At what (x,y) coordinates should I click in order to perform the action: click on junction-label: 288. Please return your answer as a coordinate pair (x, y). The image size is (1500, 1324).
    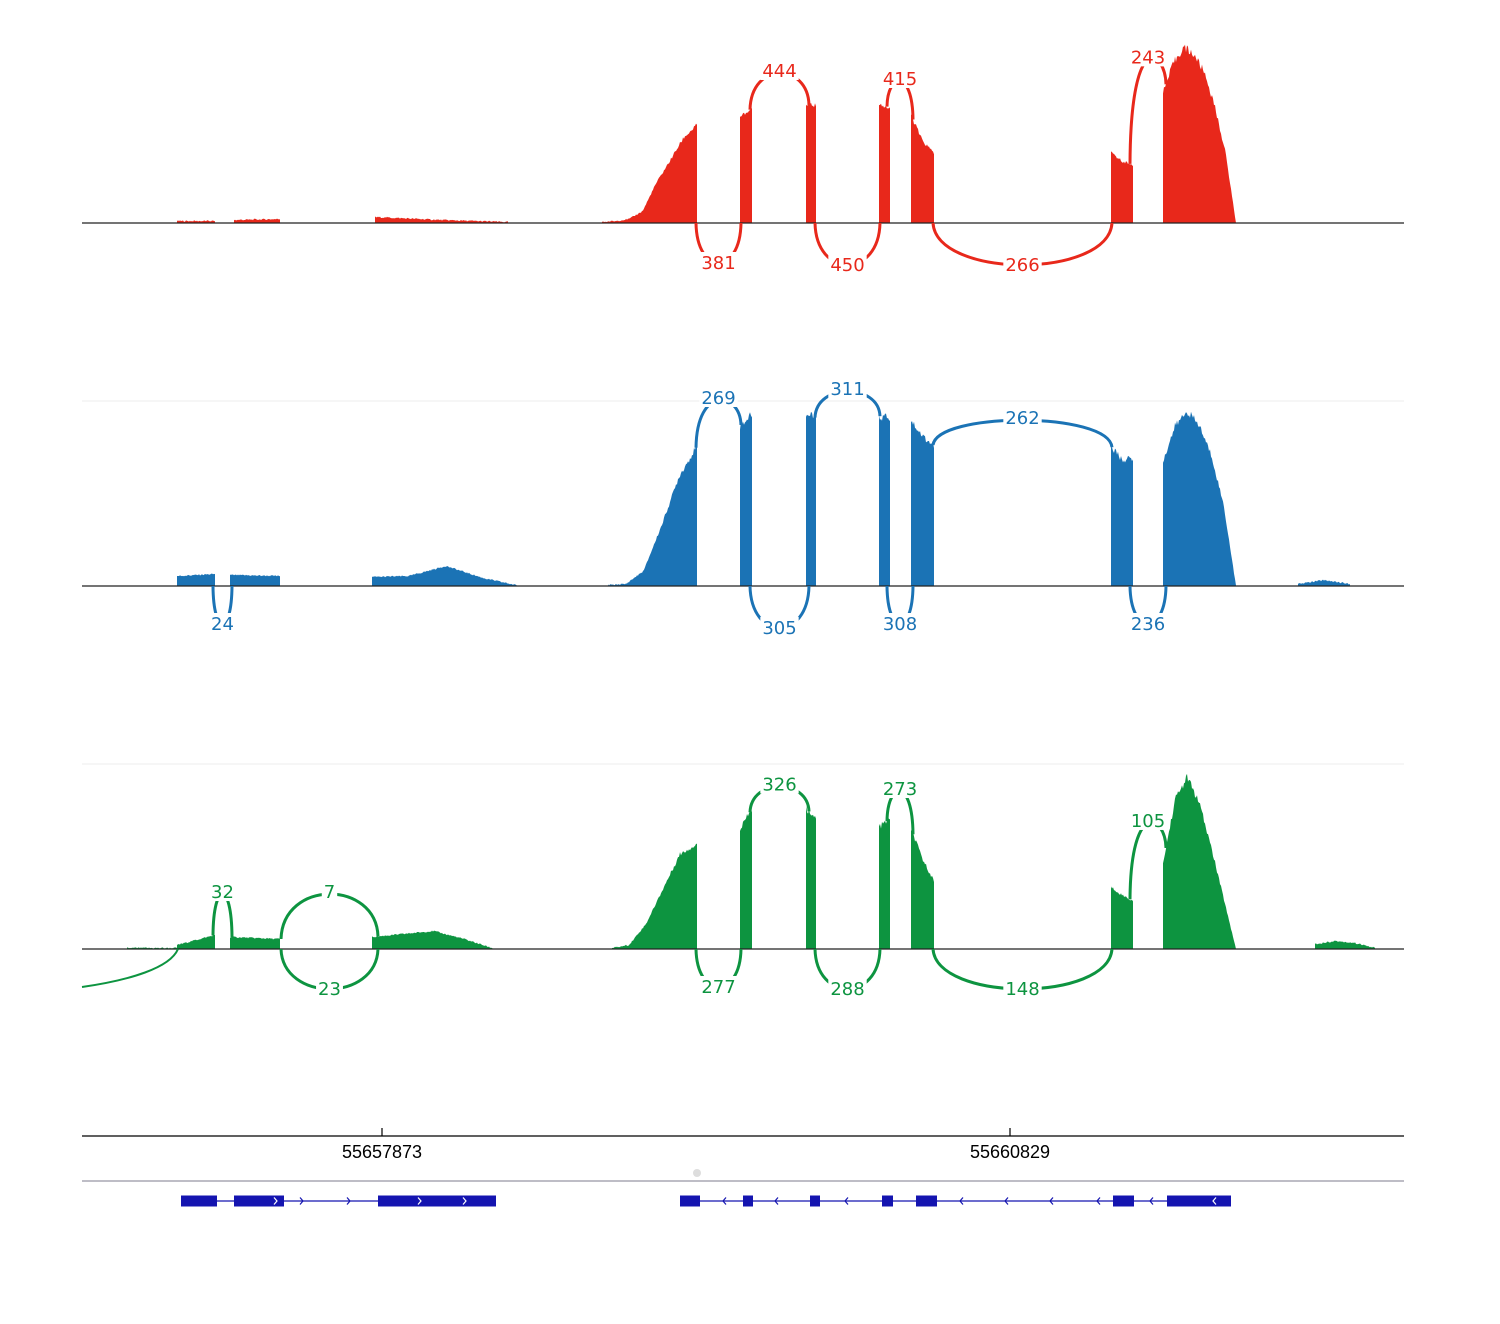
    Looking at the image, I should click on (847, 989).